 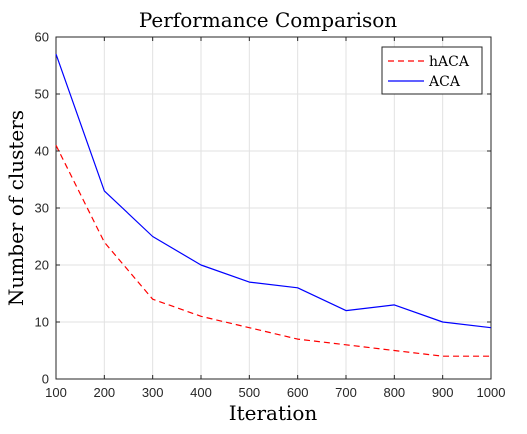 I want to click on y-tick-label: 50, so click(x=42, y=94).